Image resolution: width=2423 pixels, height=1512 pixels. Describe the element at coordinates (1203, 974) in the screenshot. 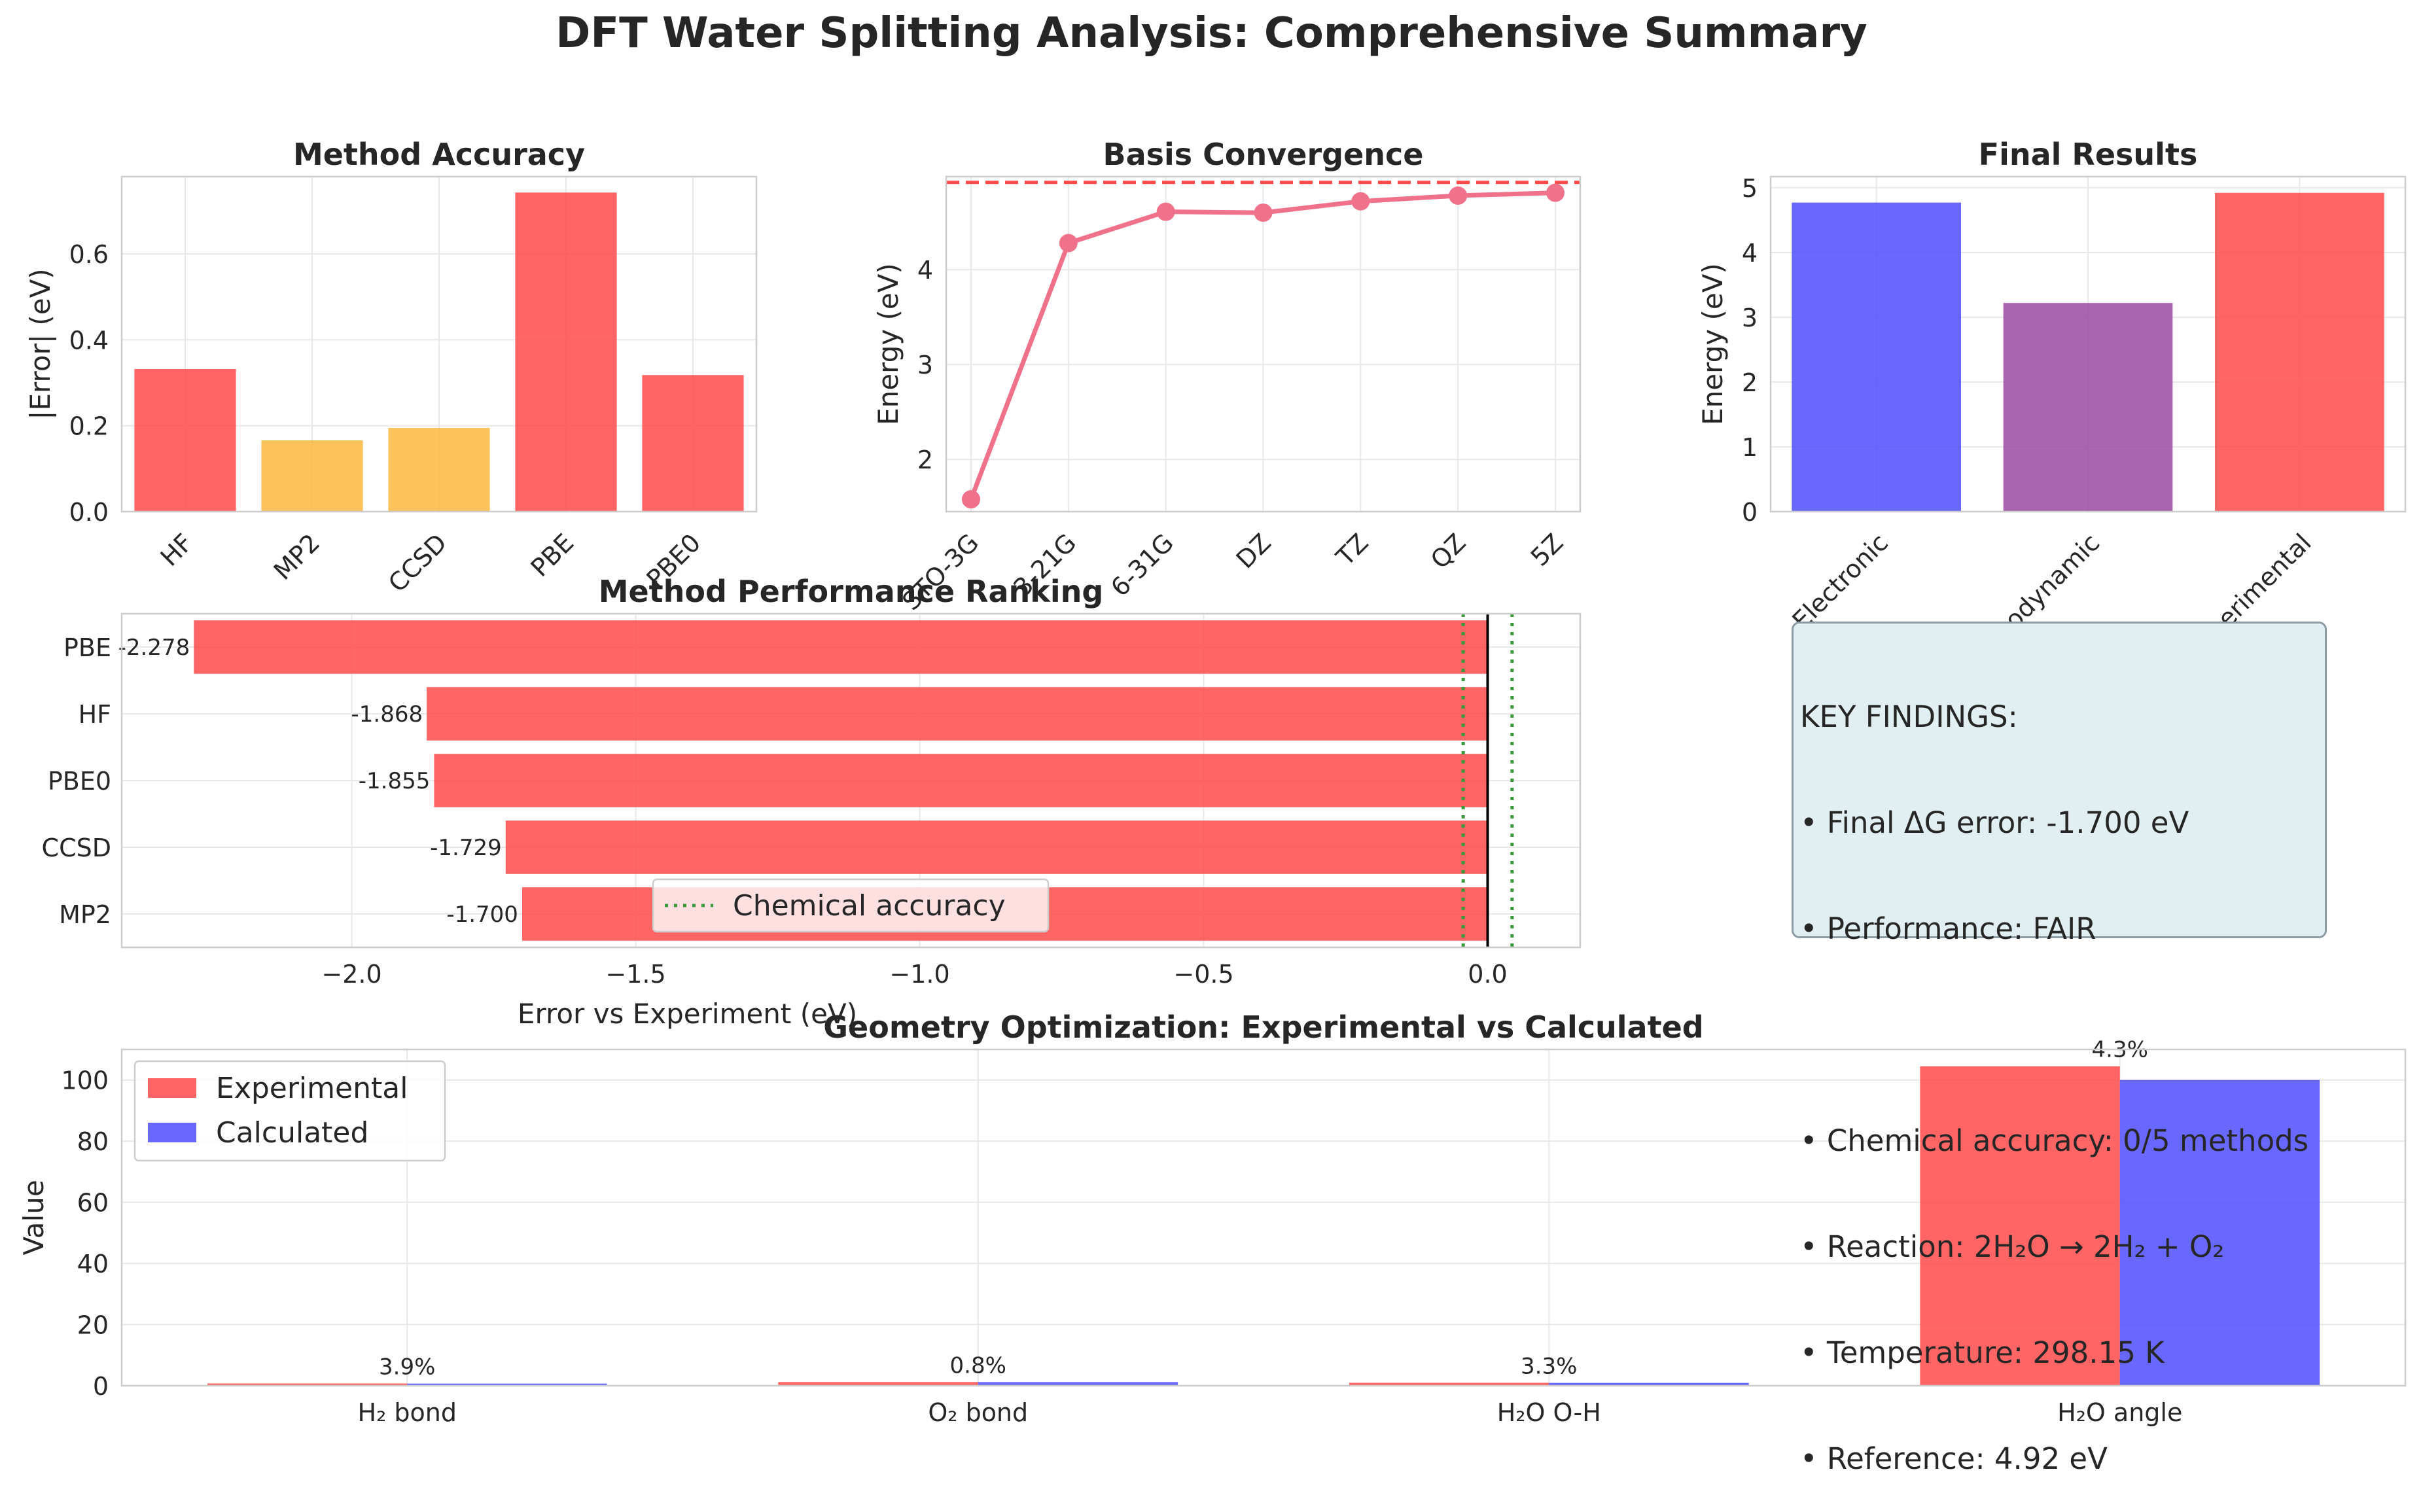

I see `x-tick-label: −0.5` at that location.